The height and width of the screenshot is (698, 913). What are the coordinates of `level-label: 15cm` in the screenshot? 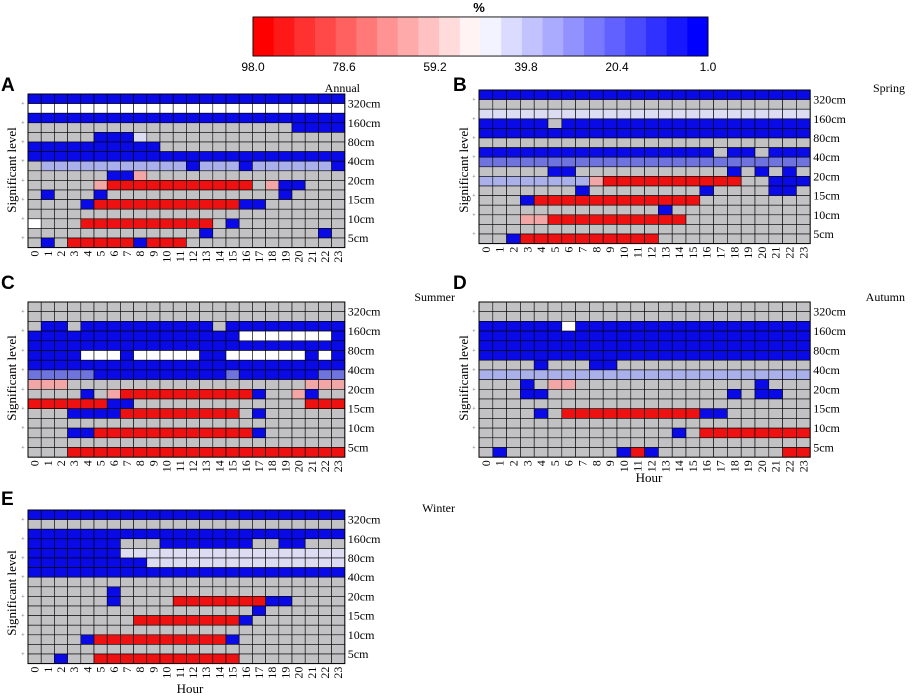 It's located at (361, 200).